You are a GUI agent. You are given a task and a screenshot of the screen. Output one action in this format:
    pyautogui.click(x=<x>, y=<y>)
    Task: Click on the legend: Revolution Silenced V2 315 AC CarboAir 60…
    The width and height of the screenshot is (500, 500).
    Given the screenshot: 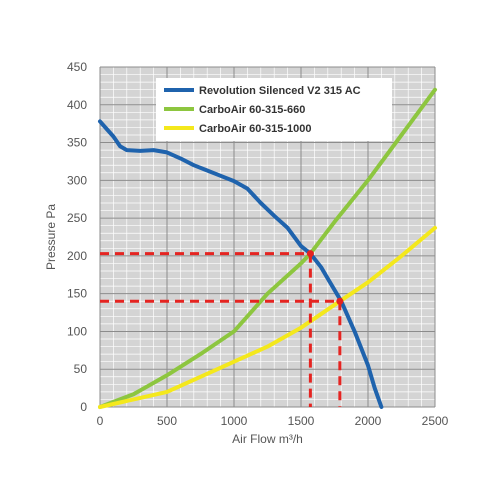 What is the action you would take?
    pyautogui.click(x=274, y=109)
    